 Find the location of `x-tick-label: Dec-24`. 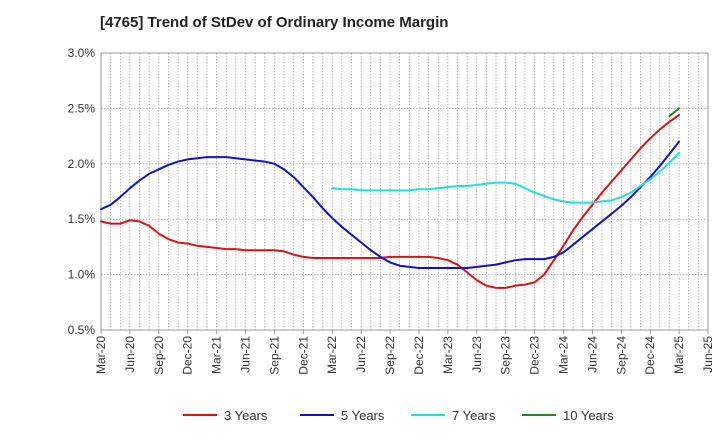

x-tick-label: Dec-24 is located at coordinates (650, 355).